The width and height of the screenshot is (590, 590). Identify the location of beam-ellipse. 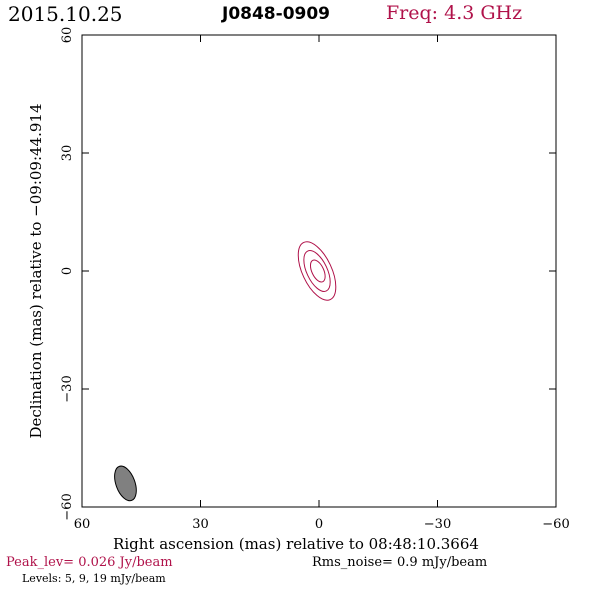
(125, 483).